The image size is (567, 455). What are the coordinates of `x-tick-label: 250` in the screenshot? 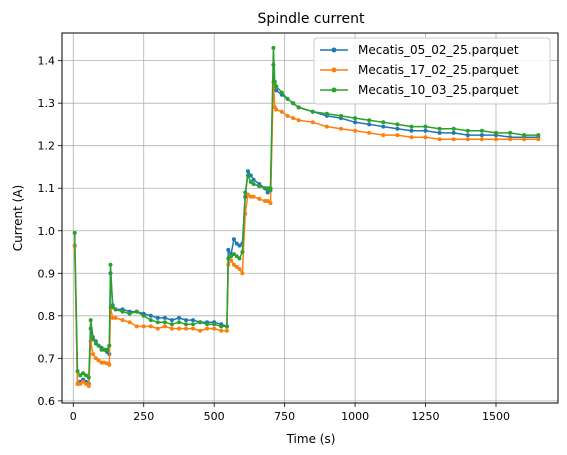 It's located at (143, 416).